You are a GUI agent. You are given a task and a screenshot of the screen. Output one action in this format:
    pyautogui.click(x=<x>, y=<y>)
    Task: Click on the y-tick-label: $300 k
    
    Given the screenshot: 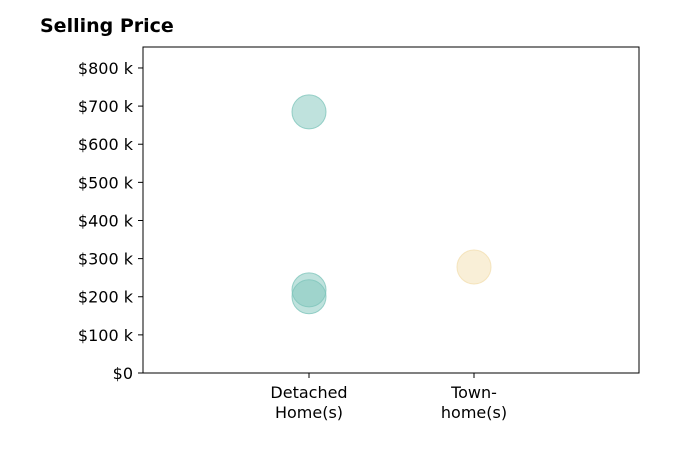 What is the action you would take?
    pyautogui.click(x=106, y=259)
    